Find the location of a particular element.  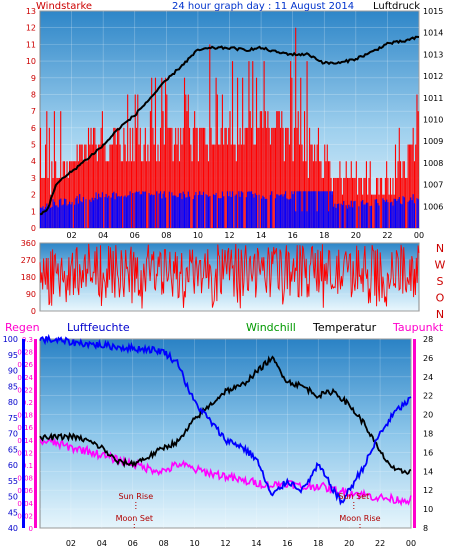

direction-line is located at coordinates (229, 276).